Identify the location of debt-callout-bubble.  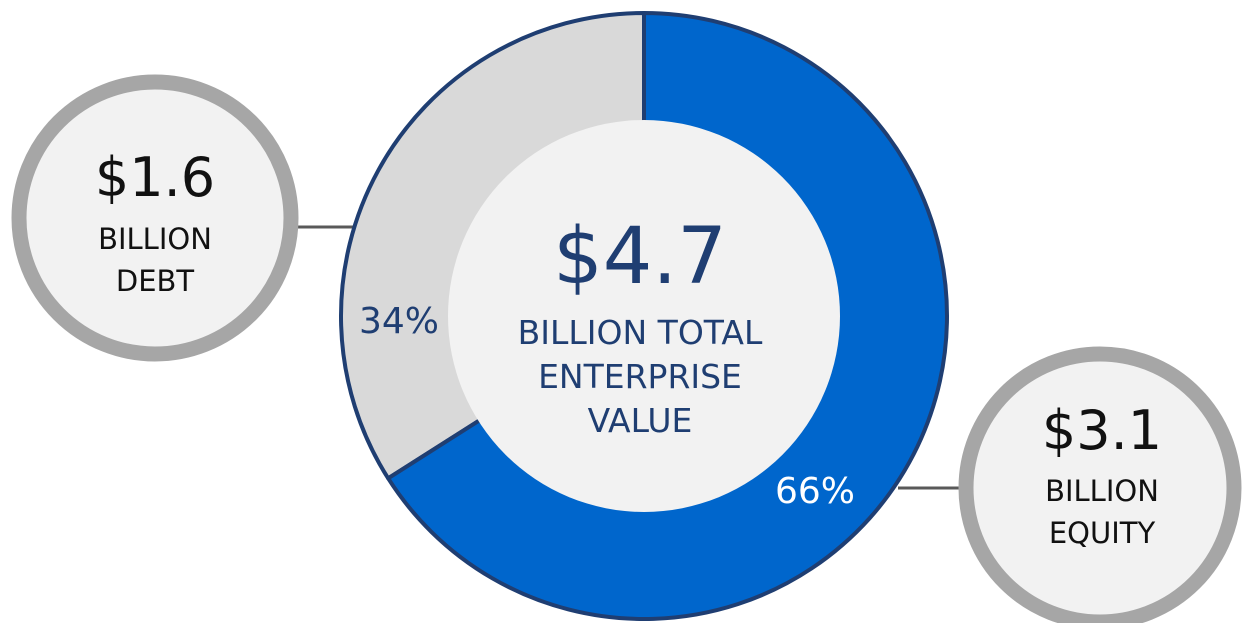
(155, 218).